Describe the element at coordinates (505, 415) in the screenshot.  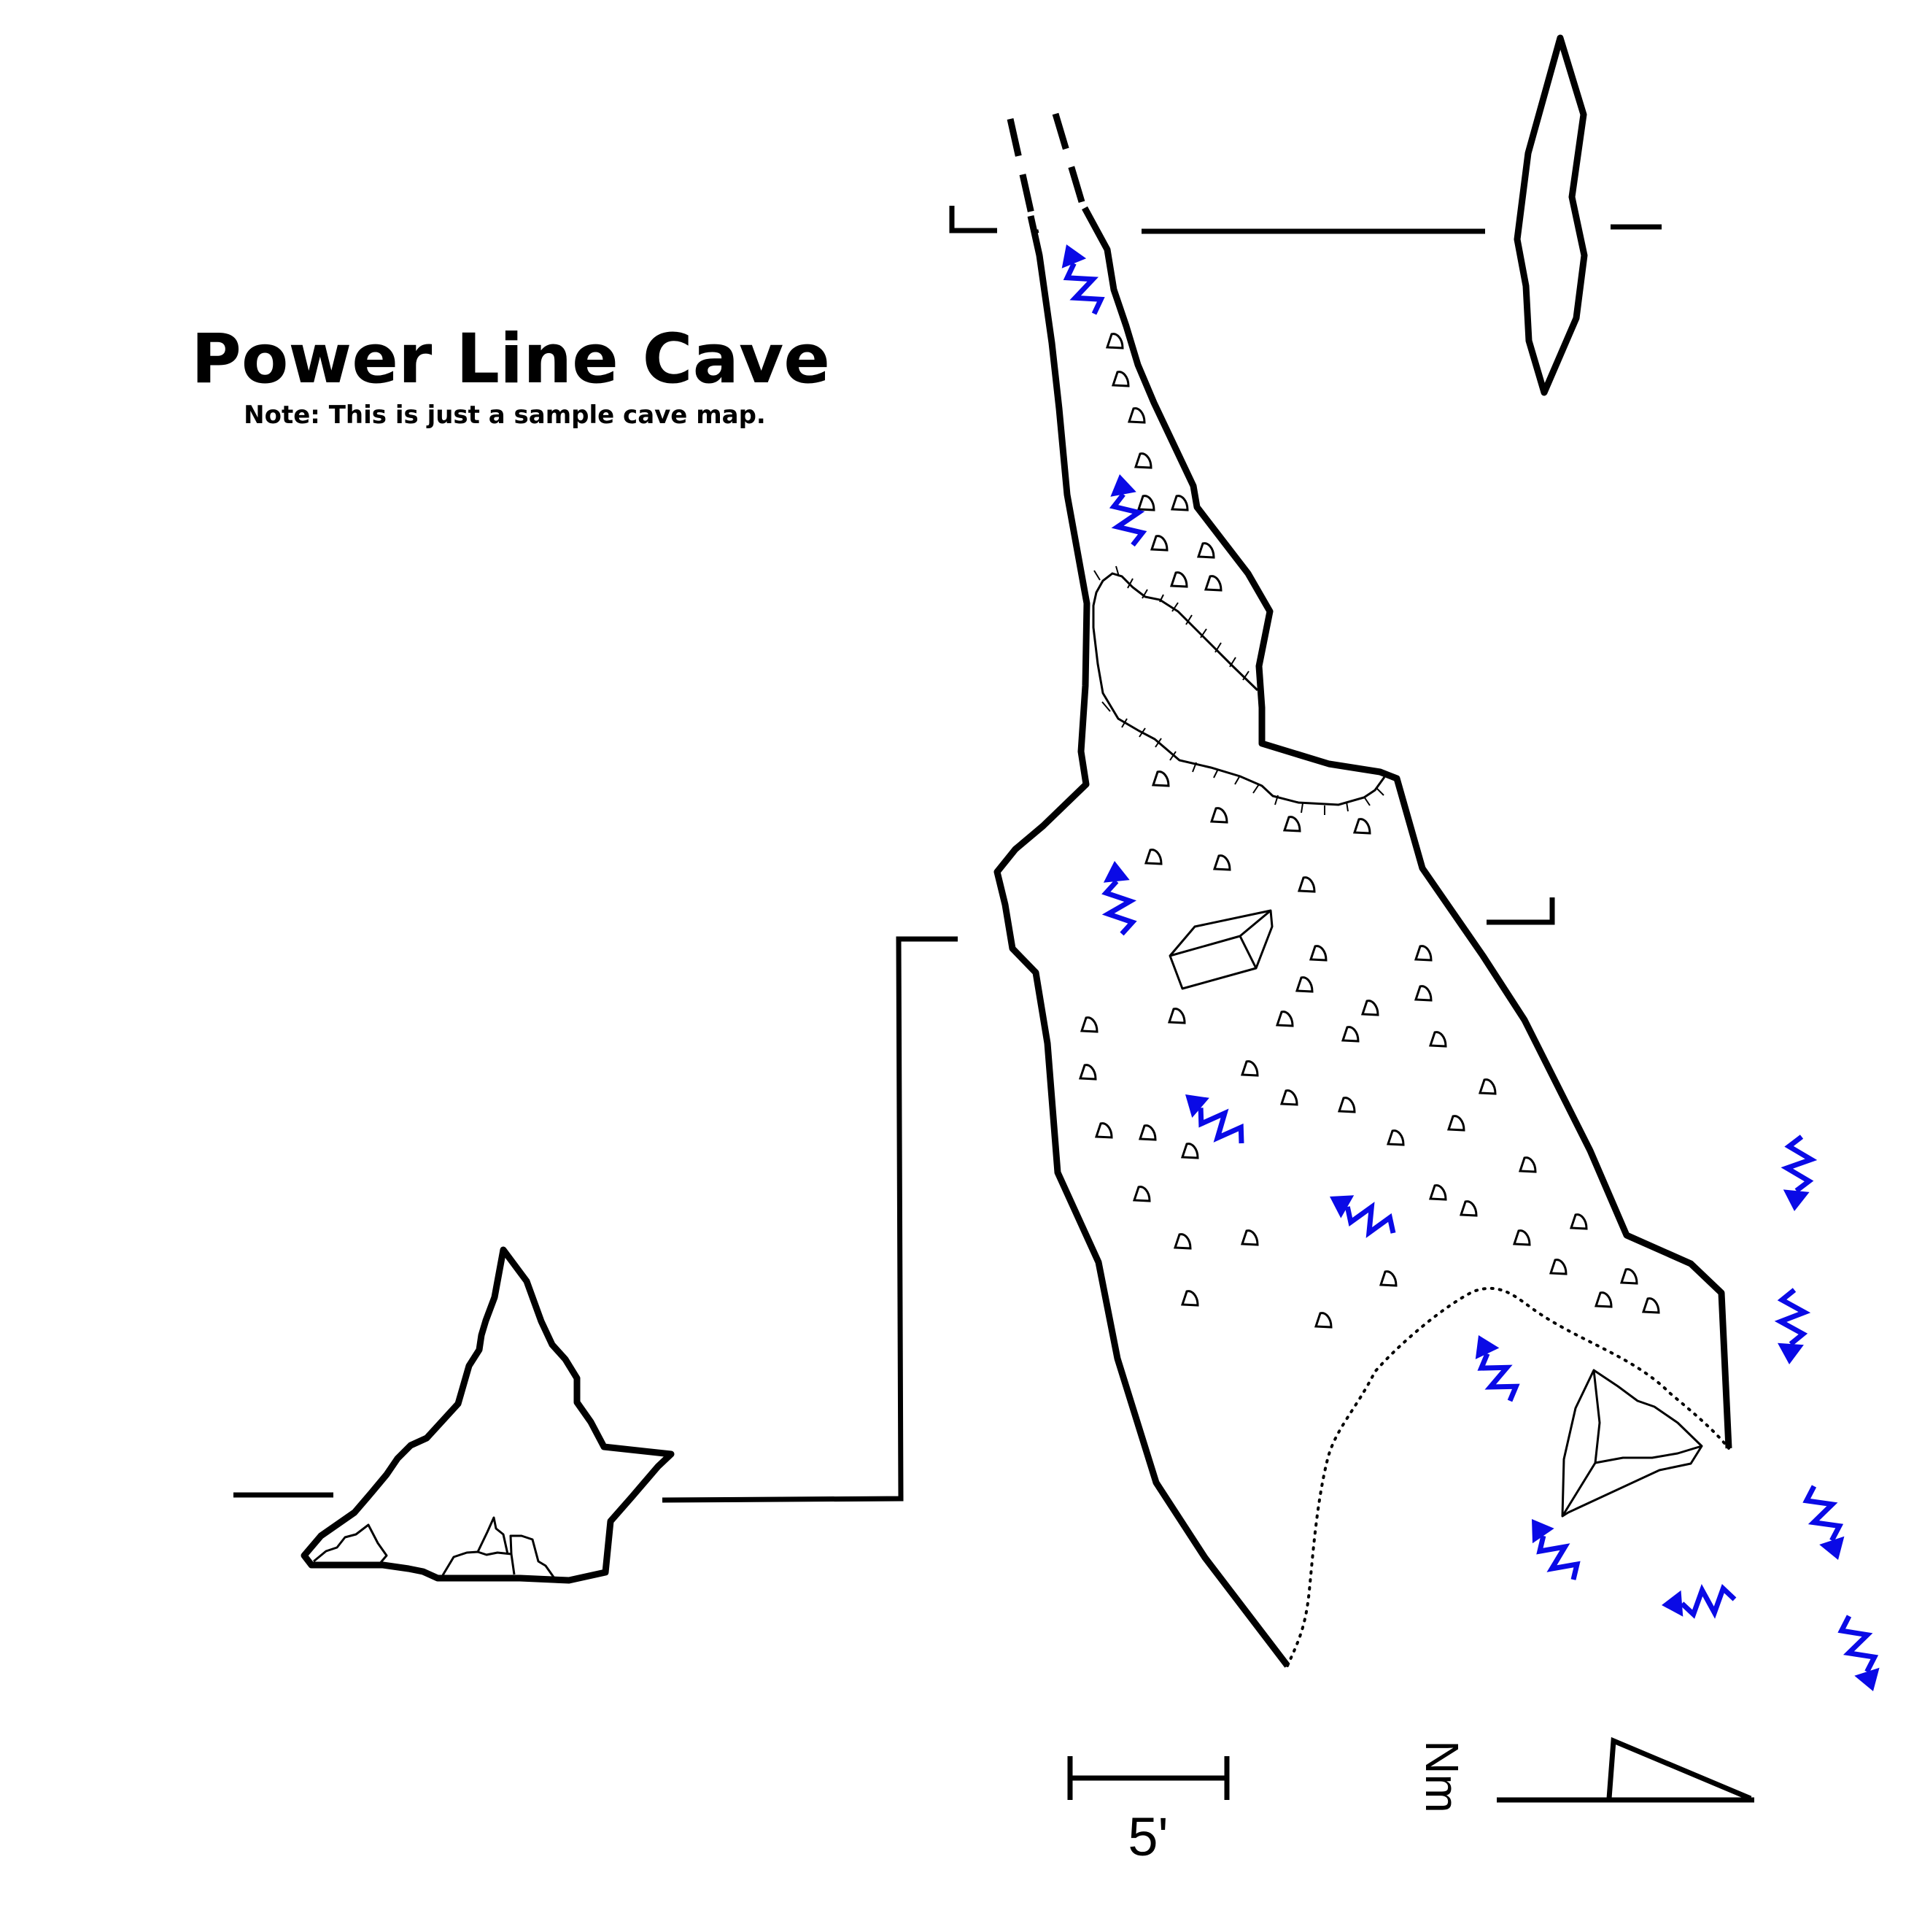
I see `map-note: Note: This is just a sample cave map.` at that location.